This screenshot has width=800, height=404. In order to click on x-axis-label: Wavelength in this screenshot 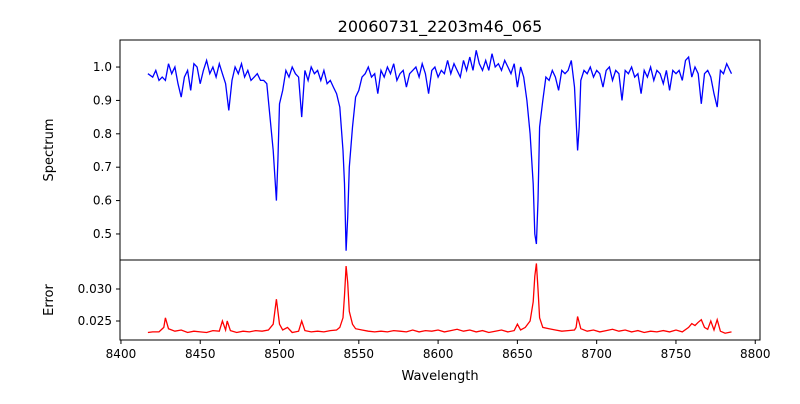, I will do `click(439, 376)`.